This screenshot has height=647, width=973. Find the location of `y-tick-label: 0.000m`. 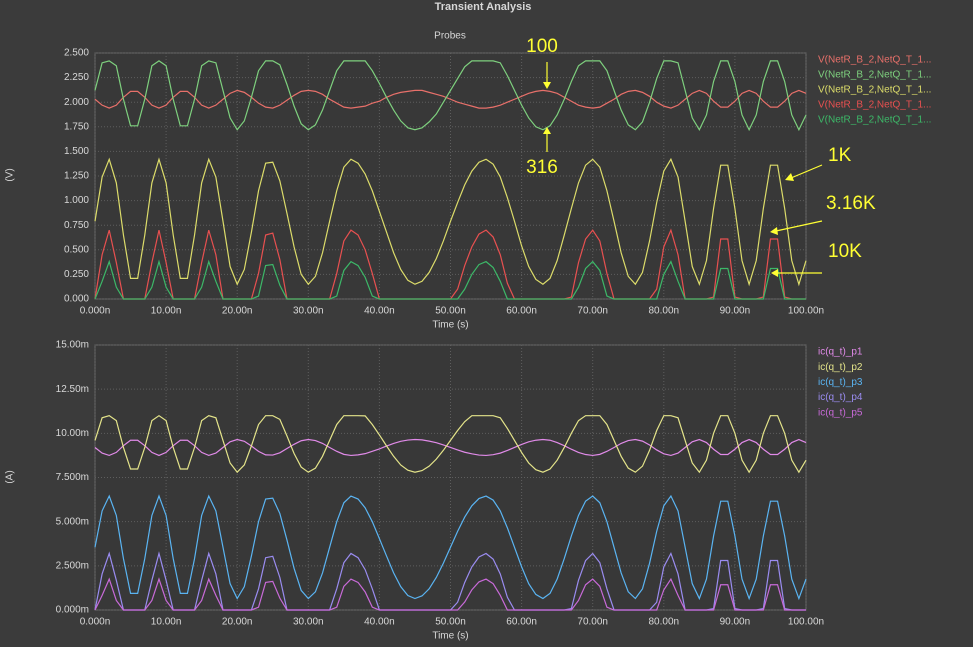

y-tick-label: 0.000m is located at coordinates (72, 610).